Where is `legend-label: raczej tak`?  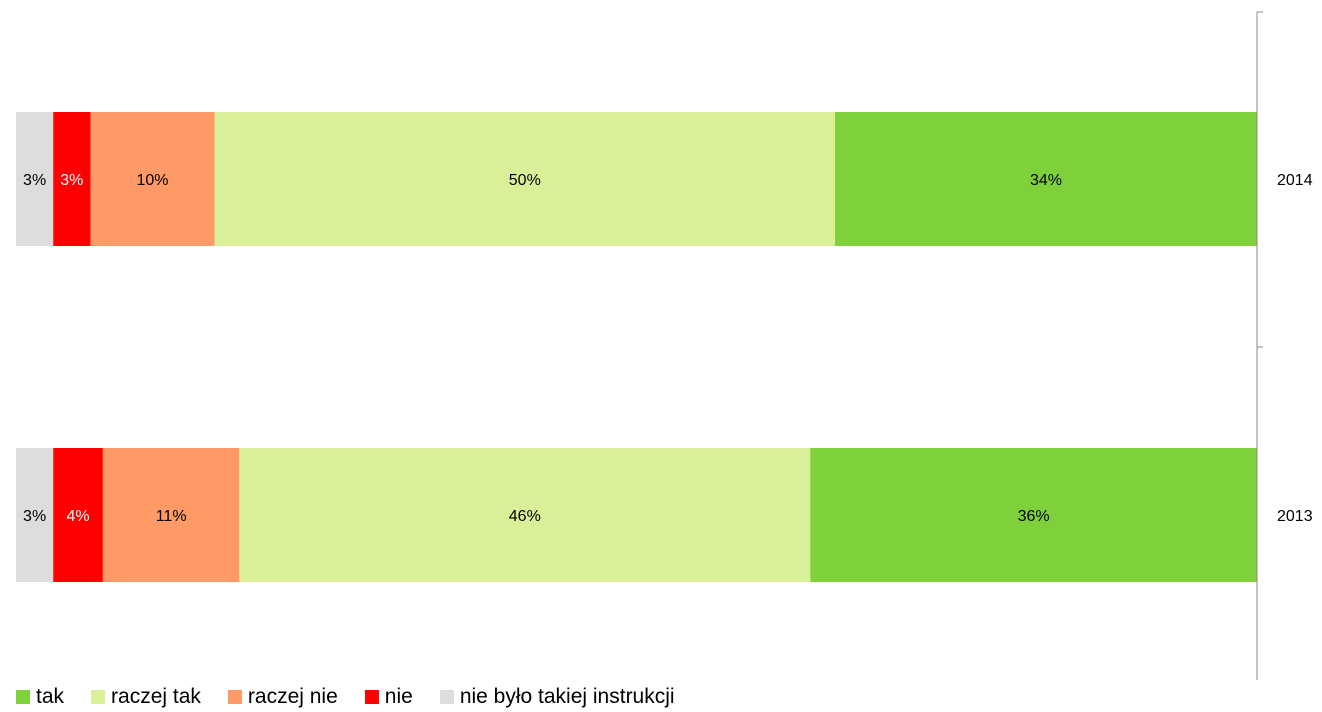 legend-label: raczej tak is located at coordinates (156, 696).